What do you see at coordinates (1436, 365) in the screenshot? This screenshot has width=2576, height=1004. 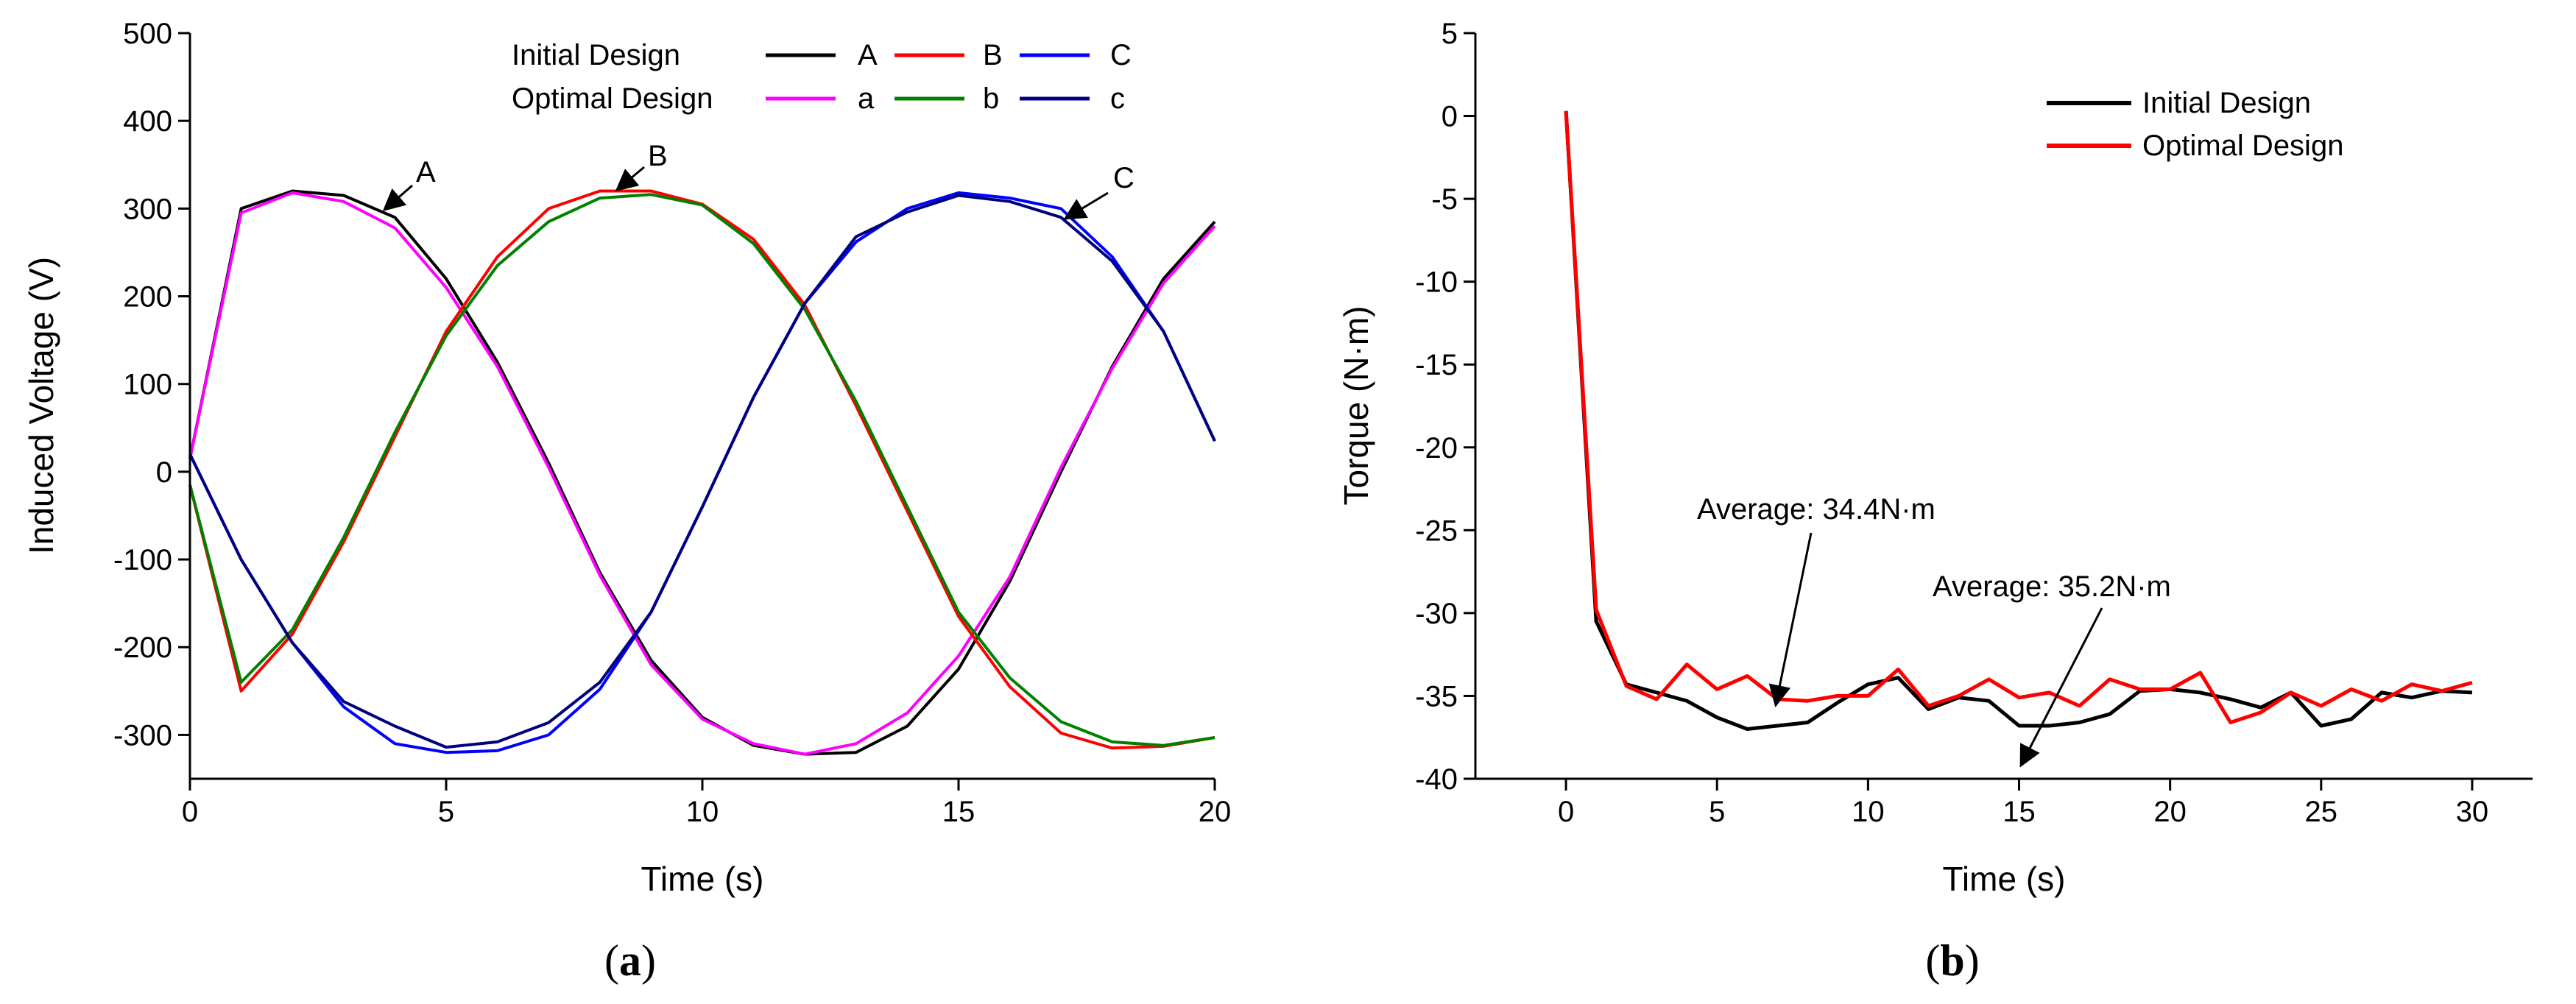 I see `y-tick-label: -15` at bounding box center [1436, 365].